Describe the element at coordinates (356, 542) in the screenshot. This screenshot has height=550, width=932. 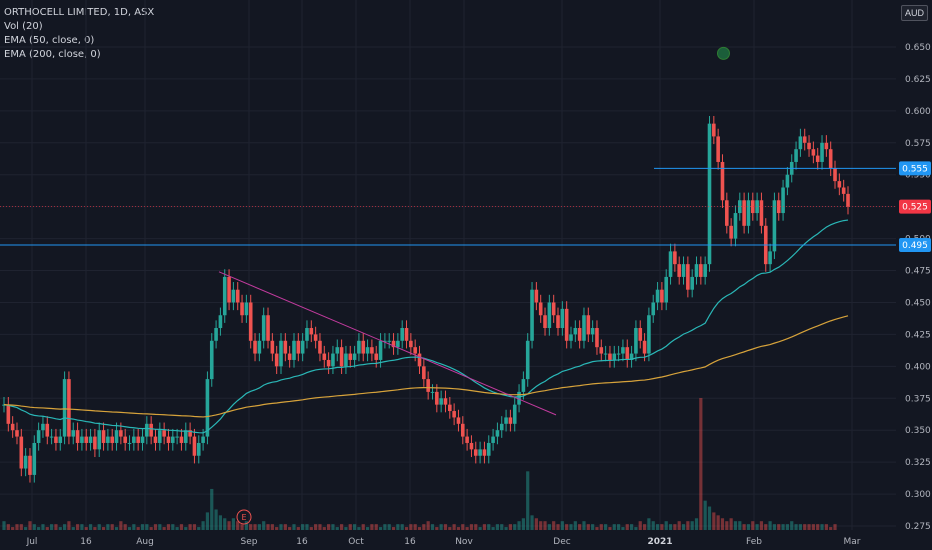
I see `x-tick-label: Oct` at that location.